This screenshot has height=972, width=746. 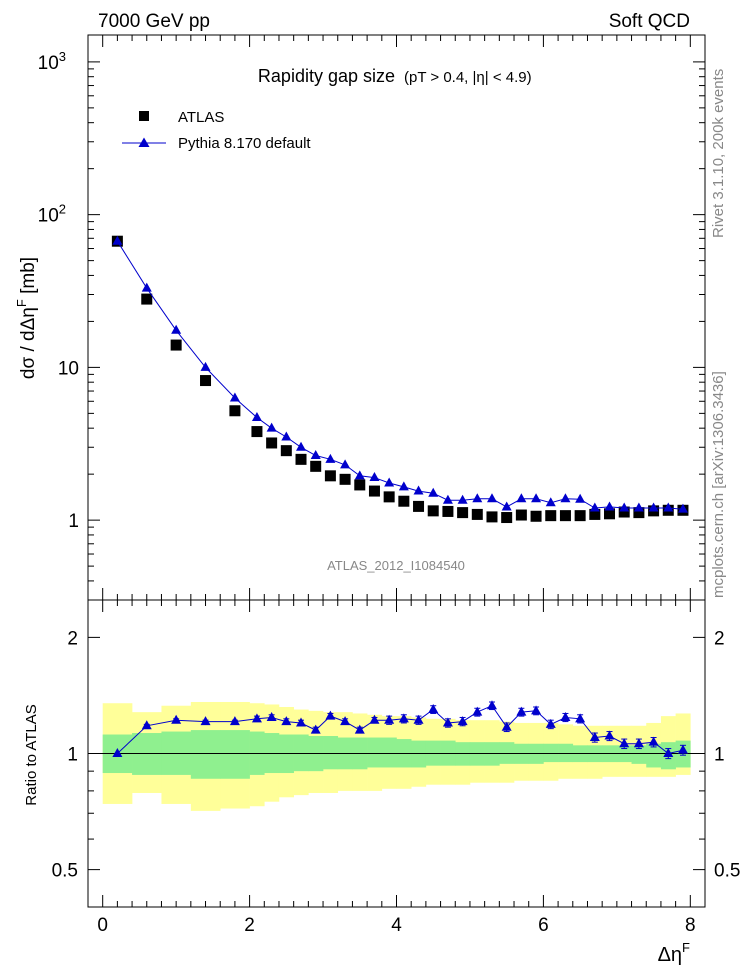 I want to click on header-left: 7000 GeV pp, so click(x=154, y=21).